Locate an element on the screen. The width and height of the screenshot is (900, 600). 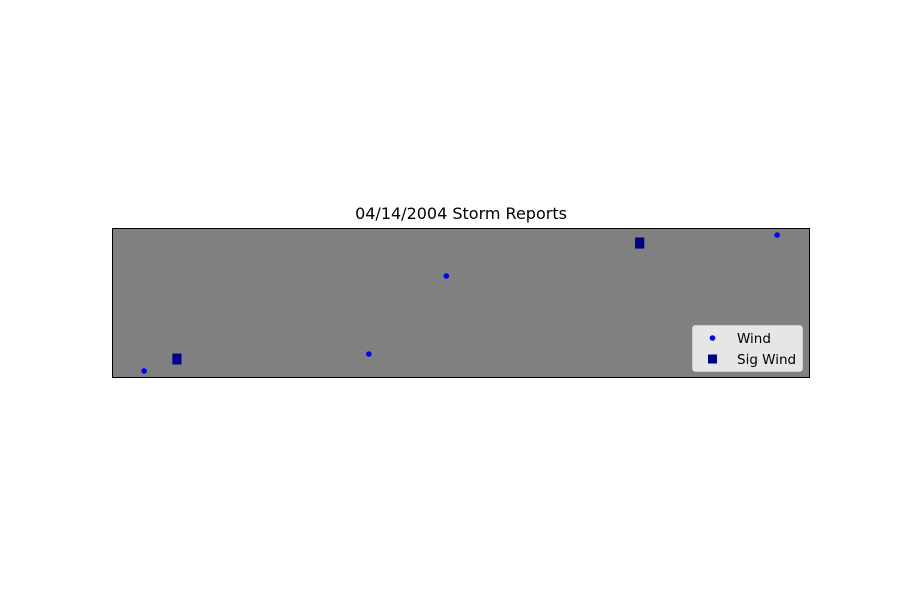
legend: Wind Sig Wind is located at coordinates (747, 348).